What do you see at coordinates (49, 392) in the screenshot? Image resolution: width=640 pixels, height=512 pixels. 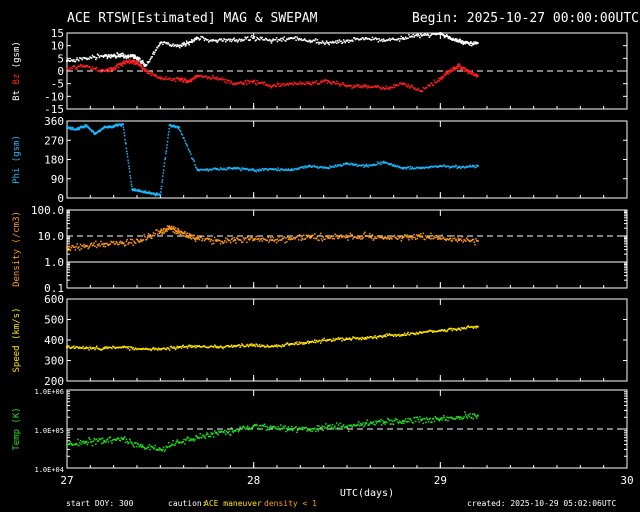 I see `y-tick-label: 1.0E+06` at bounding box center [49, 392].